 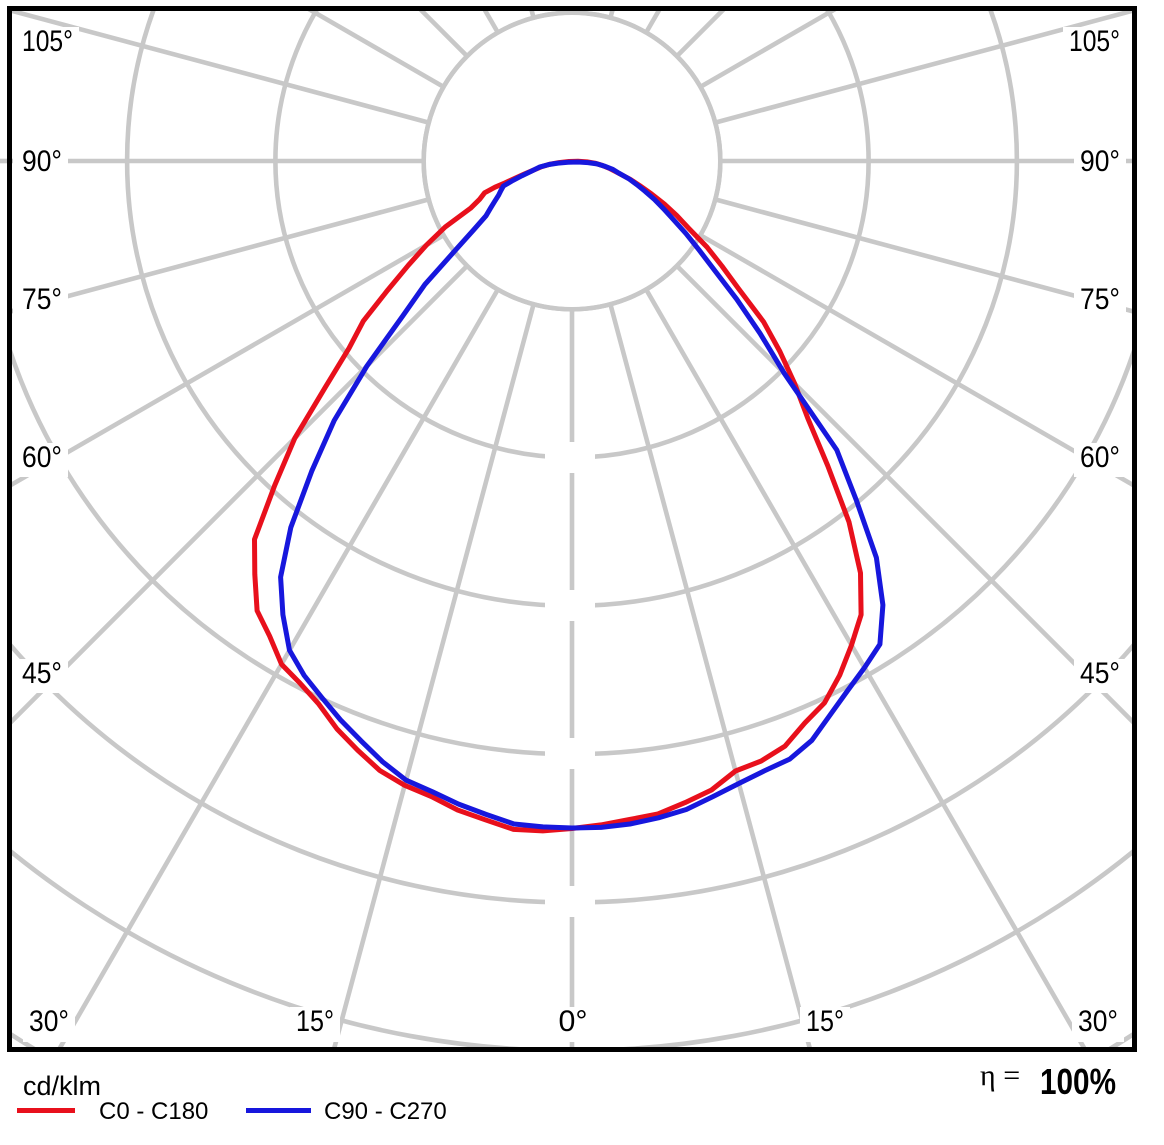 What do you see at coordinates (573, 1021) in the screenshot?
I see `svg-text: 0°` at bounding box center [573, 1021].